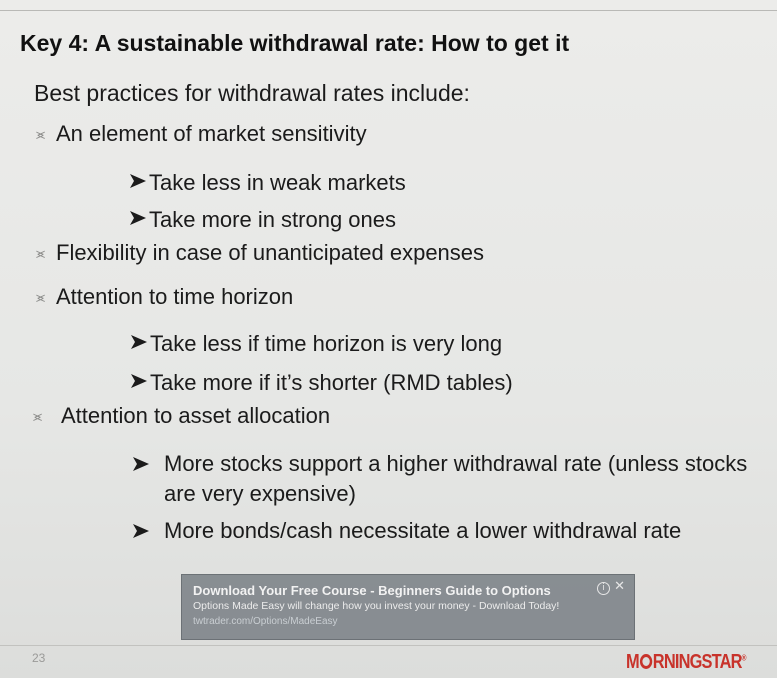 The width and height of the screenshot is (777, 678). I want to click on sub-bullet: Take more if it’s shorter (RMD tables), so click(321, 383).